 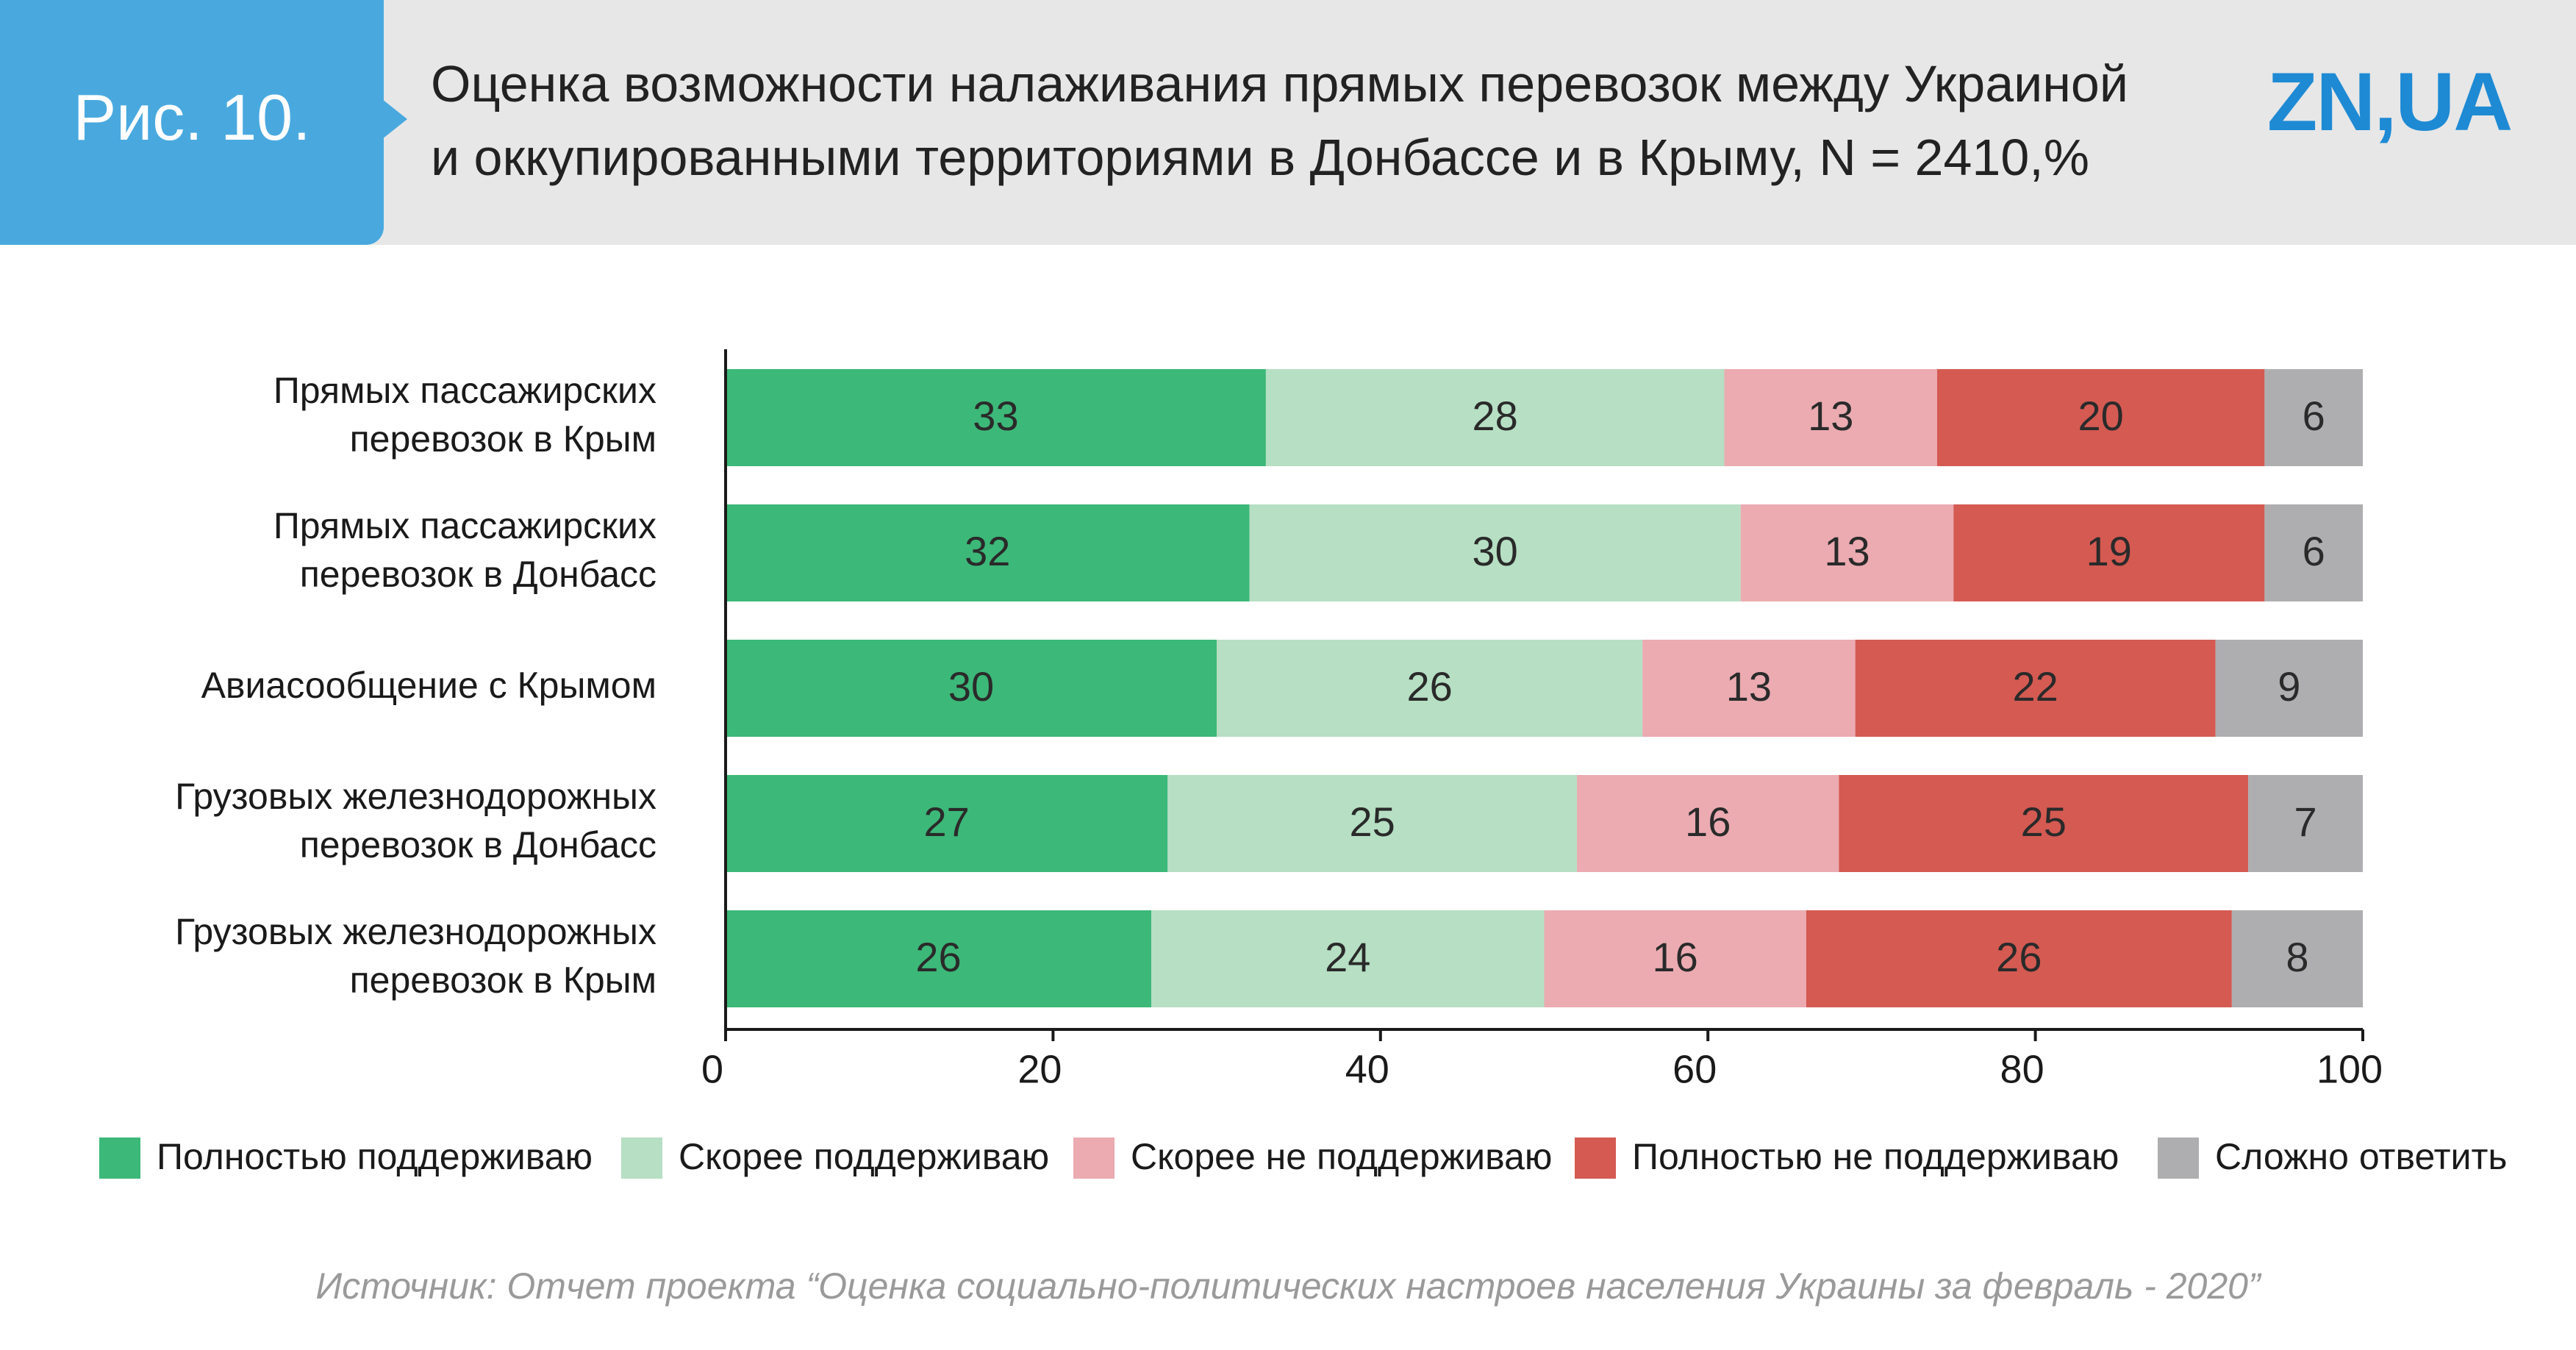 What do you see at coordinates (394, 119) in the screenshot?
I see `figure-tab-arrow` at bounding box center [394, 119].